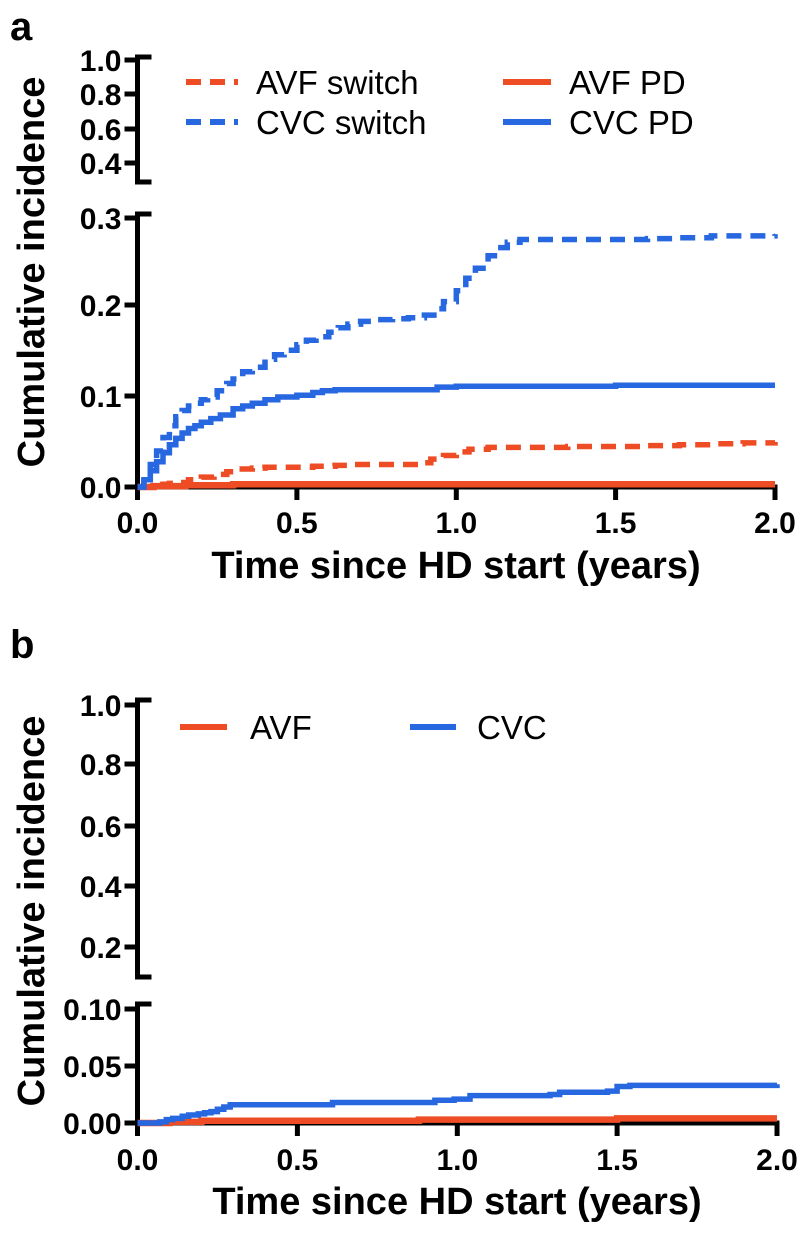  Describe the element at coordinates (458, 1104) in the screenshot. I see `cvc-line` at that location.